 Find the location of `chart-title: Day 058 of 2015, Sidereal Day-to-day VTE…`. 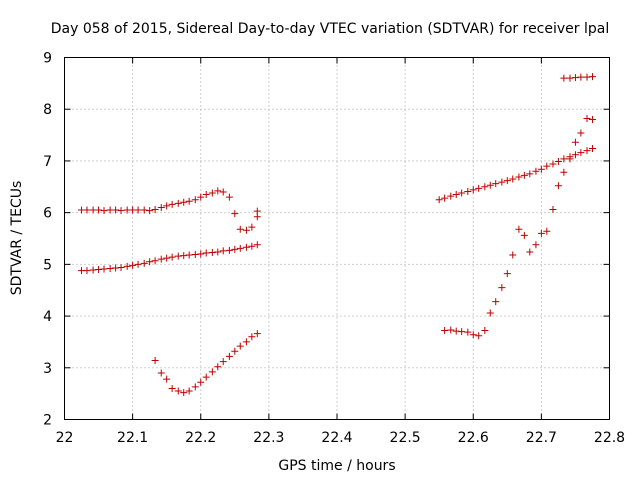

chart-title: Day 058 of 2015, Sidereal Day-to-day VTE… is located at coordinates (330, 29).